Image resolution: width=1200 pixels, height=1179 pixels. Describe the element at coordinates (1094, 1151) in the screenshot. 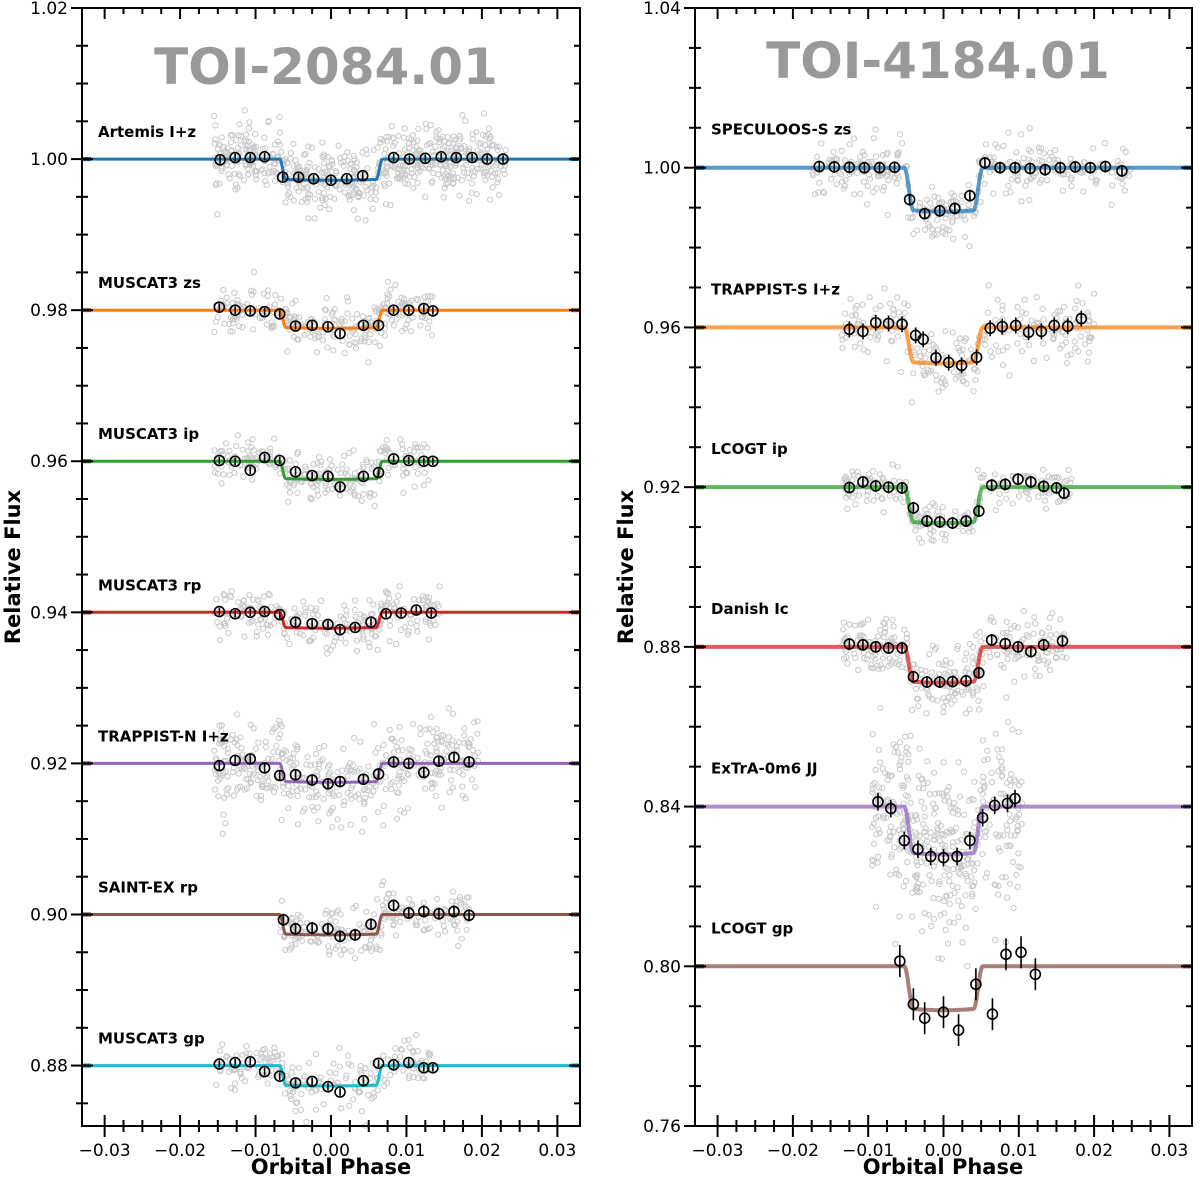

I see `x-tick-label: 0.02` at that location.